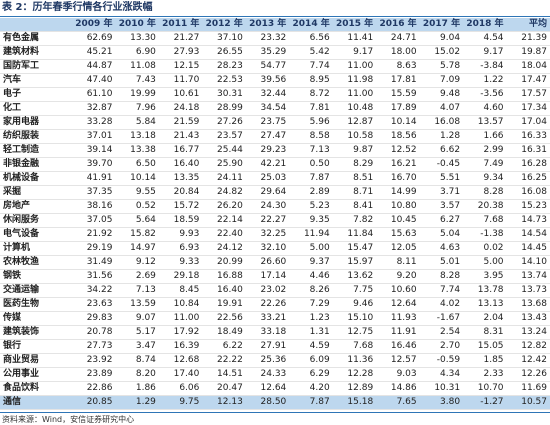 The height and width of the screenshot is (425, 550). I want to click on table-cell: 23.75, so click(267, 122).